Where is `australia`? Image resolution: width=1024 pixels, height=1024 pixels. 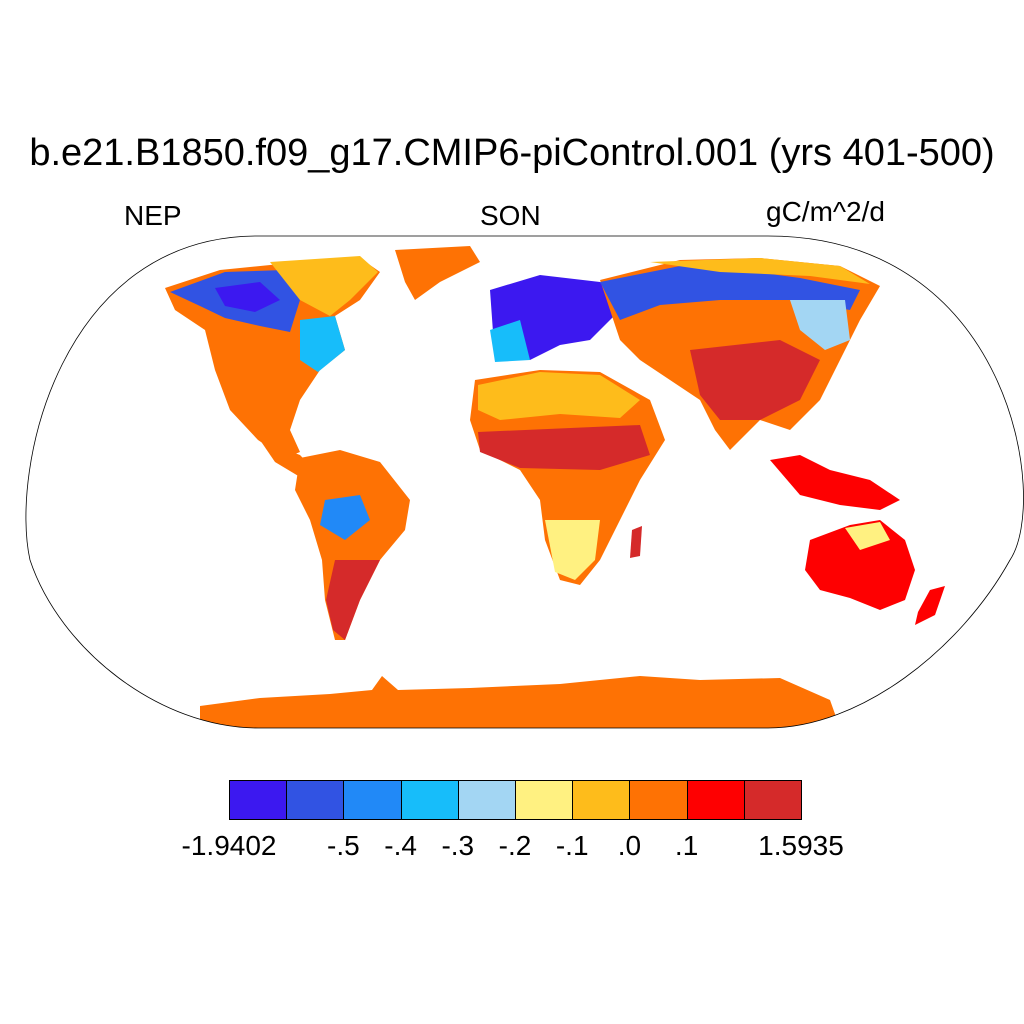 australia is located at coordinates (860, 565).